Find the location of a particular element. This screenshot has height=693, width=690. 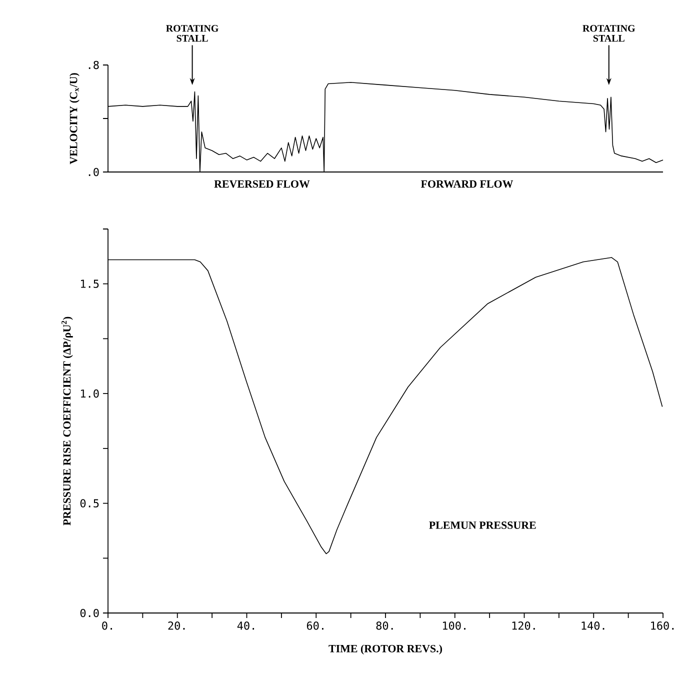

y-tick-label: 1.0 is located at coordinates (90, 393).